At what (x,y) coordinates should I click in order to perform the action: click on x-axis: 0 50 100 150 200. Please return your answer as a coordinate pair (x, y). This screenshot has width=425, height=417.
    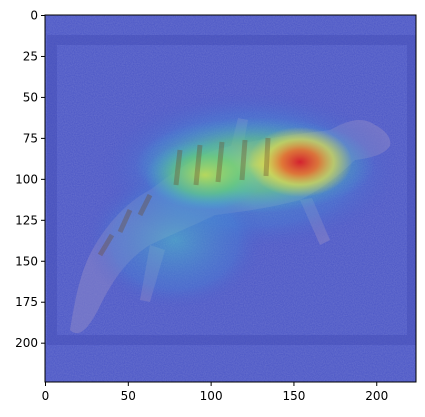
    Looking at the image, I should click on (215, 392).